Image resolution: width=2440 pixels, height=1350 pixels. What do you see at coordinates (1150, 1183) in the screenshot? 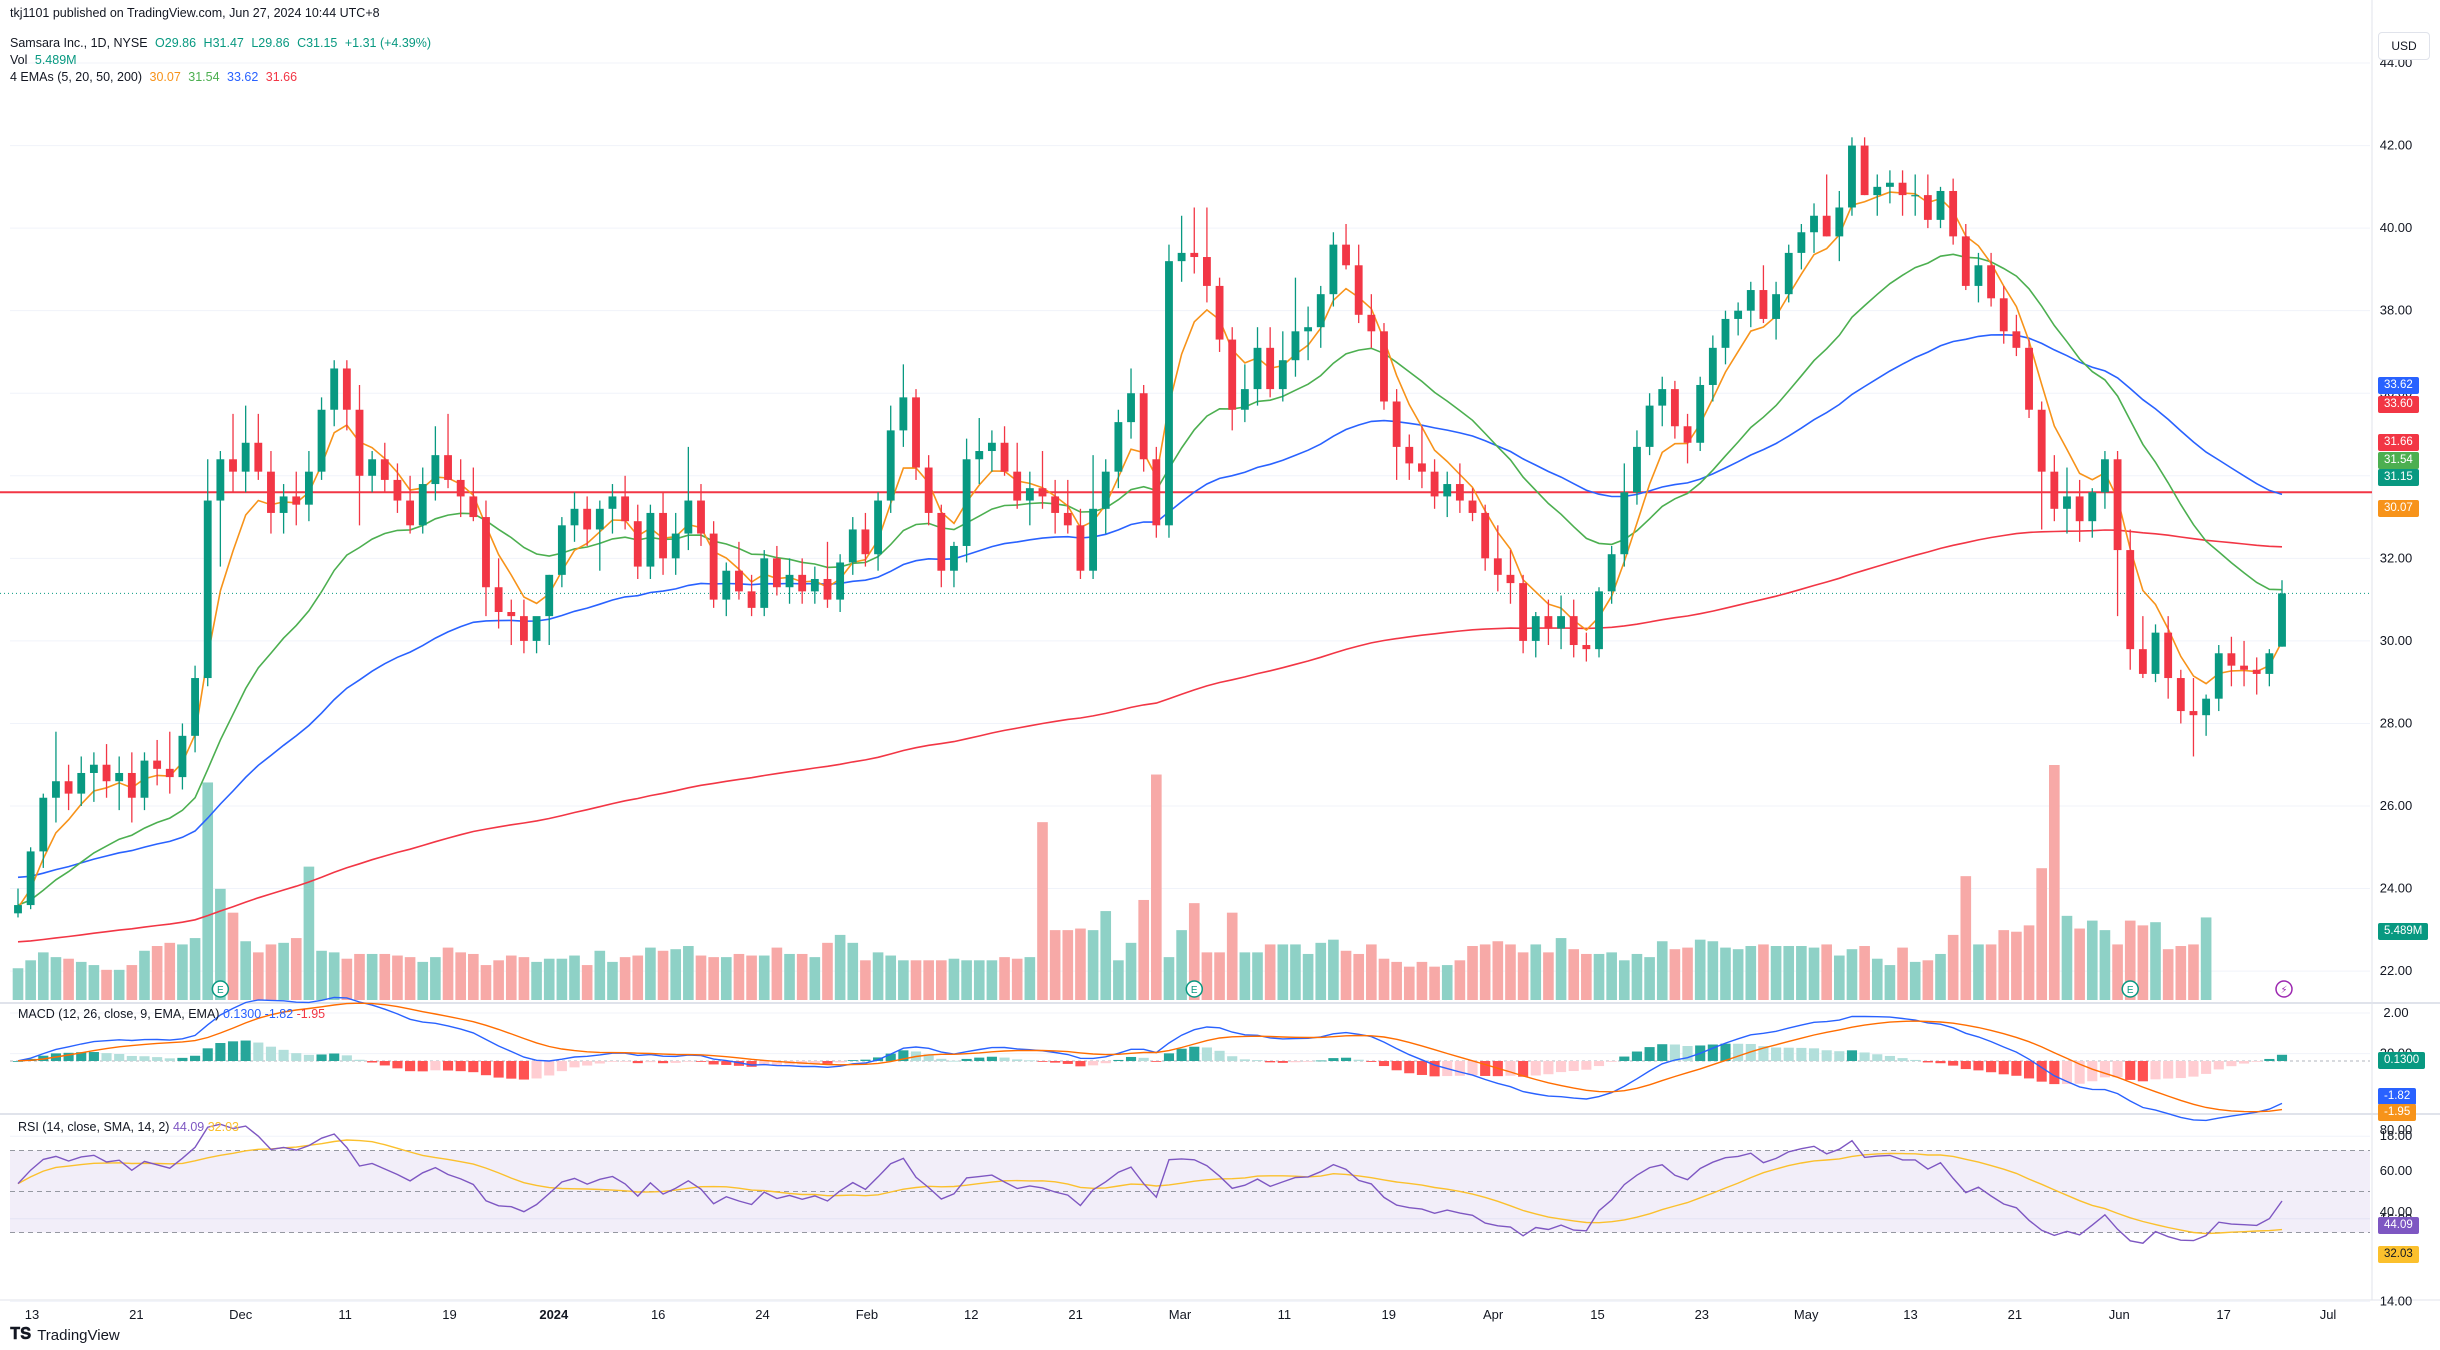
I see `rsi-line` at bounding box center [1150, 1183].